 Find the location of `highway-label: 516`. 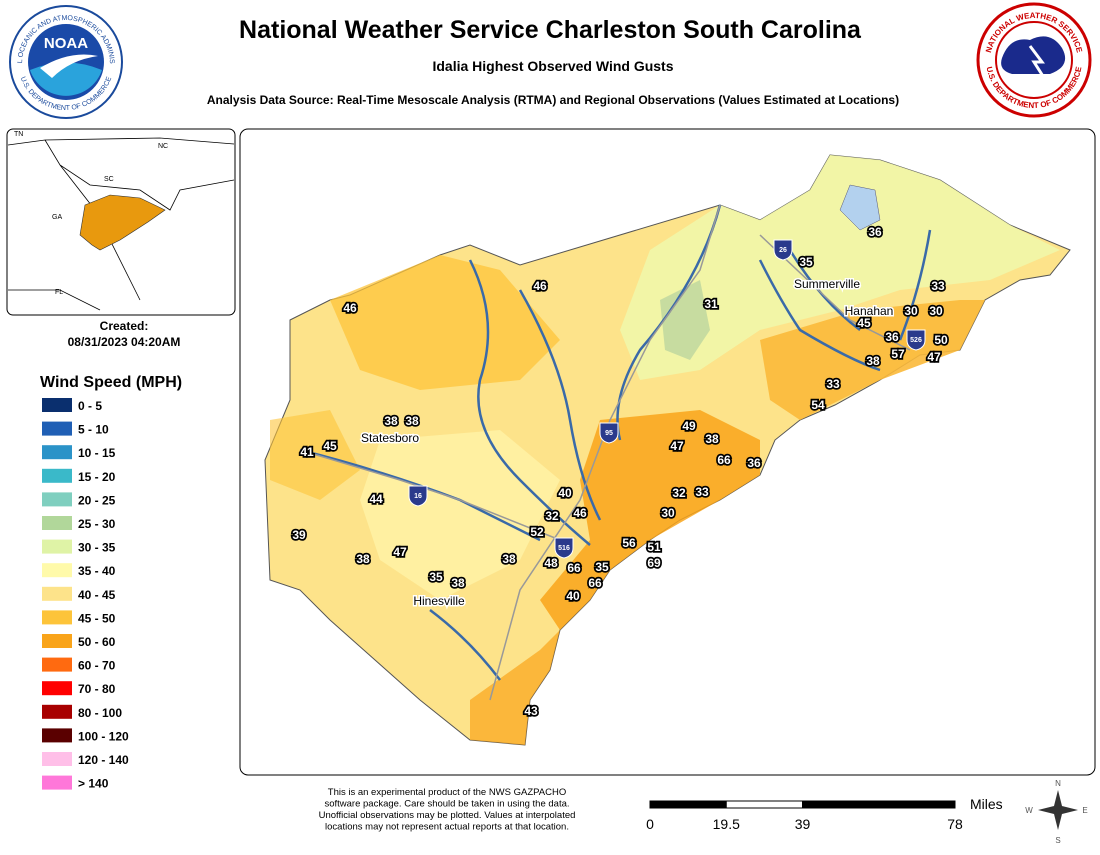

highway-label: 516 is located at coordinates (564, 548).